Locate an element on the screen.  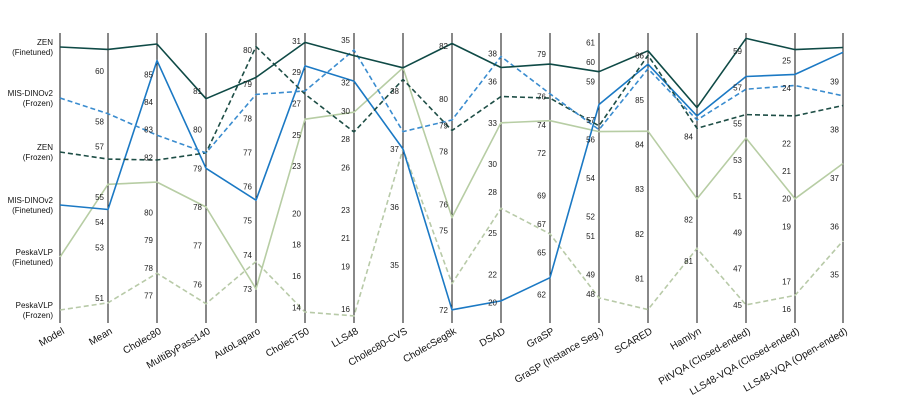
tick-multibypass140-76: 76 is located at coordinates (197, 284).